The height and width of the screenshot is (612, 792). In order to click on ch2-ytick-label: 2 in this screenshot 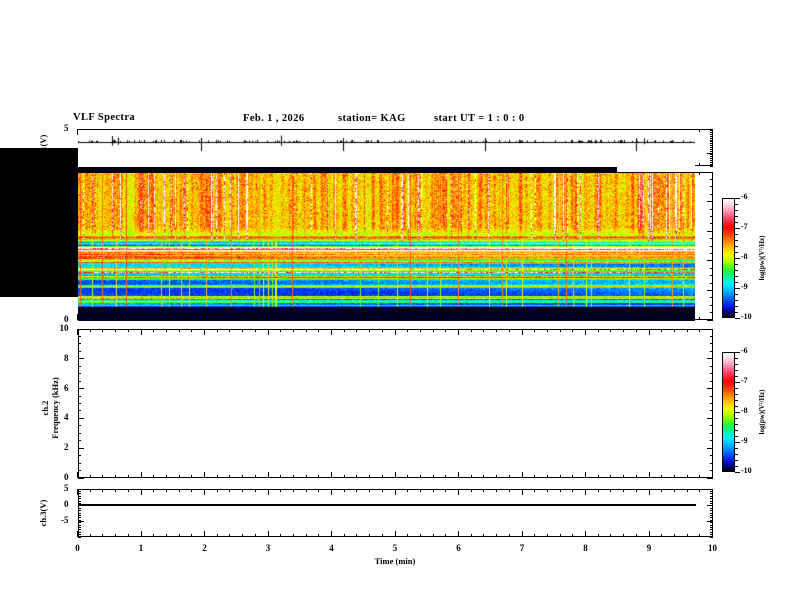, I will do `click(66, 447)`.